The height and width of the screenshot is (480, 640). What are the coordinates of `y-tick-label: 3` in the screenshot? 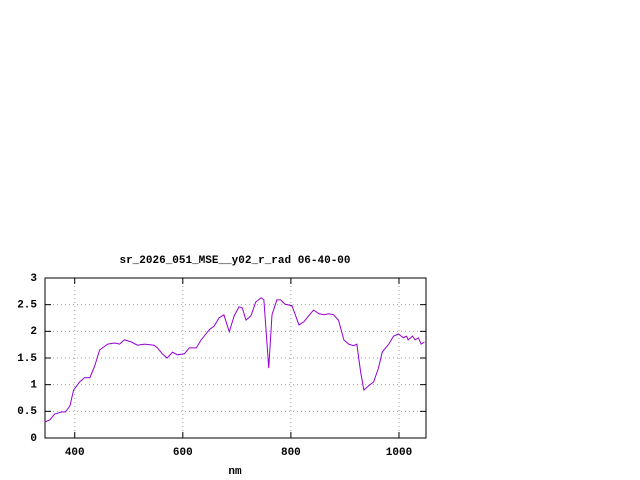 It's located at (33, 279).